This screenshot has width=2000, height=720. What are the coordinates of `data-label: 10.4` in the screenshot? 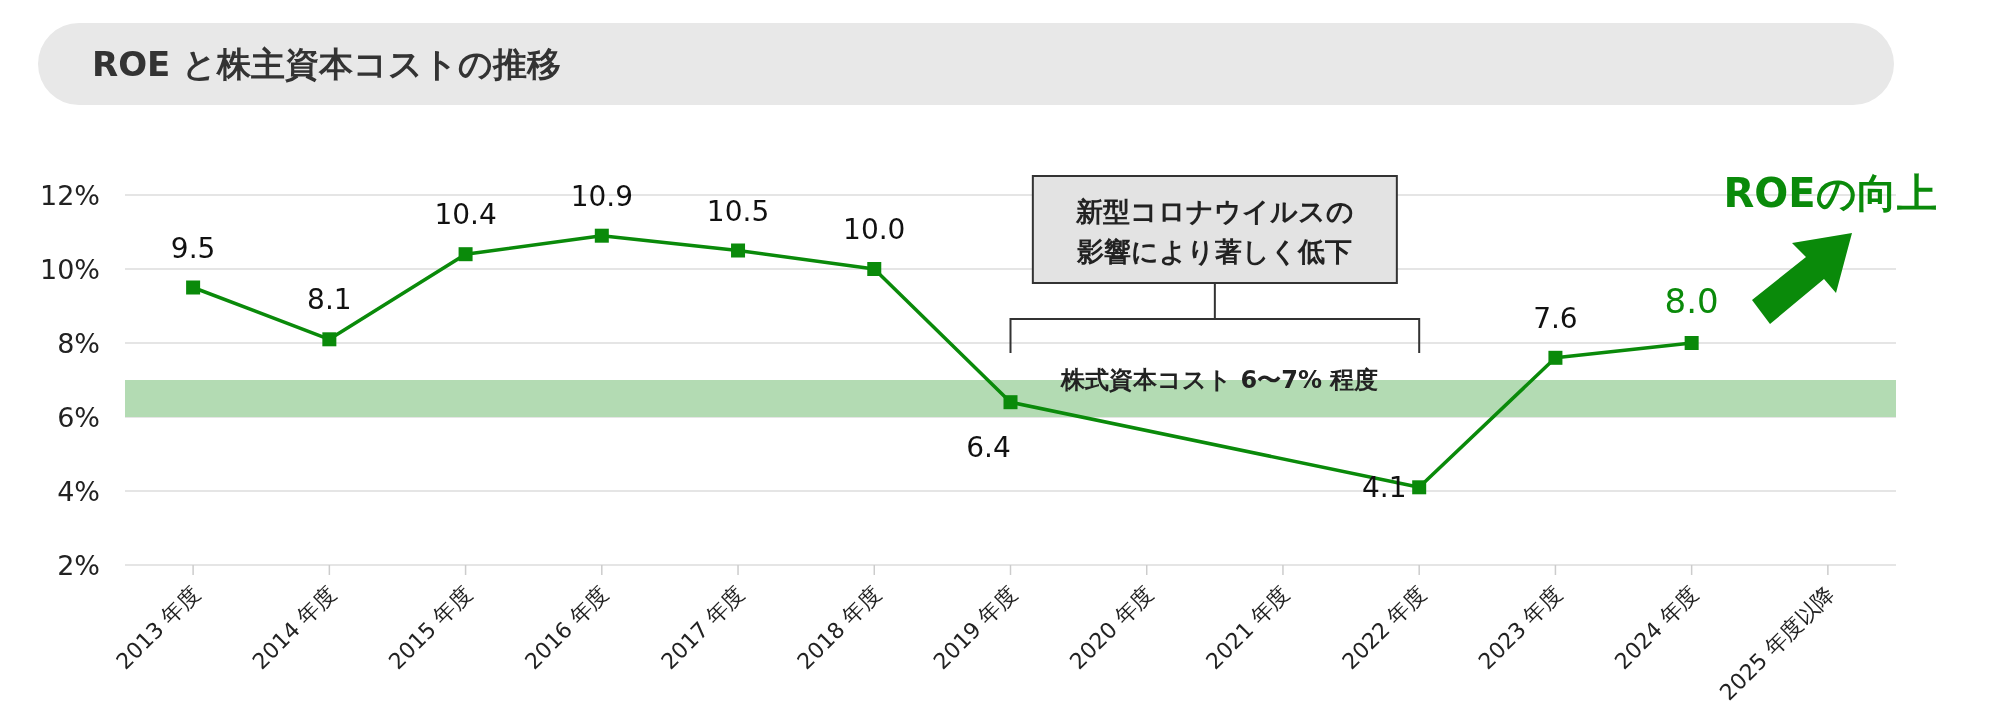 It's located at (465, 215).